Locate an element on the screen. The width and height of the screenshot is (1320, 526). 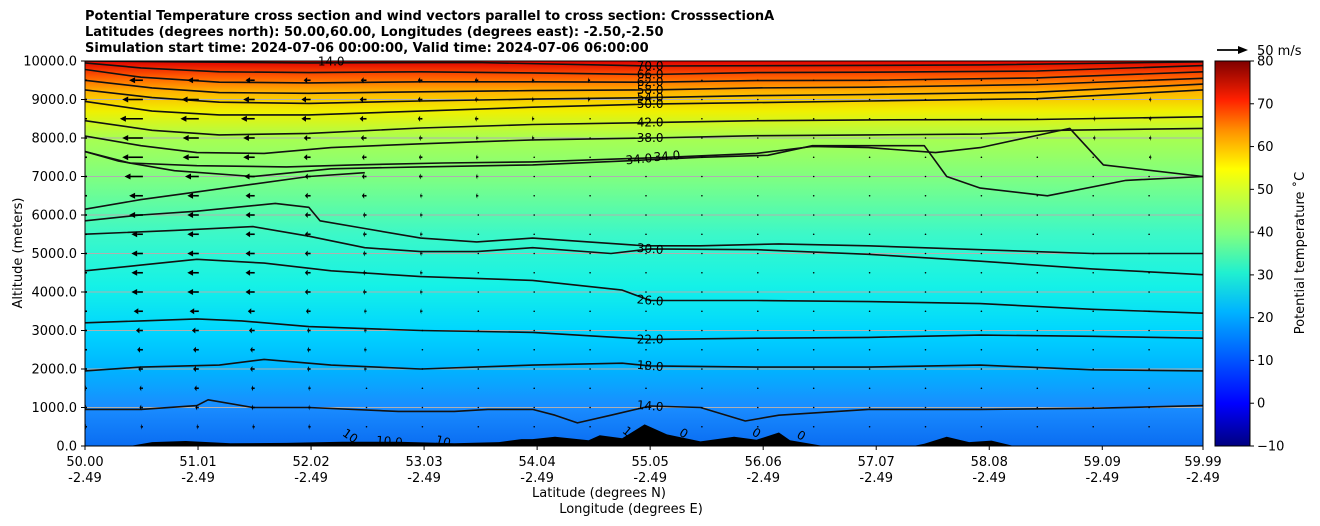
contour-label: 22.0 is located at coordinates (650, 339).